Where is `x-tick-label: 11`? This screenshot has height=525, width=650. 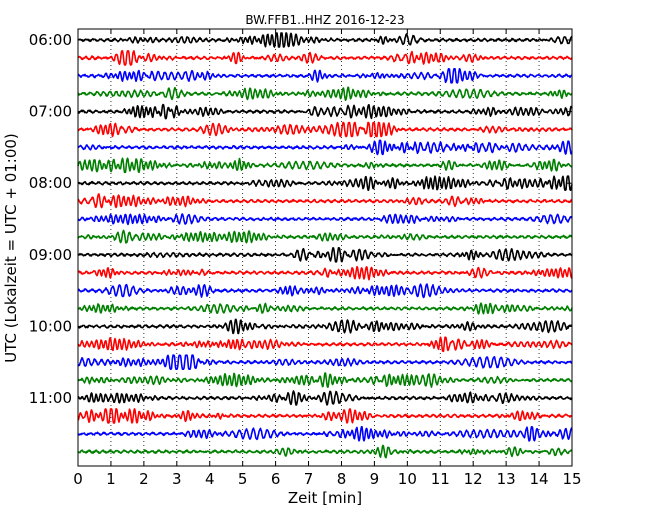 x-tick-label: 11 is located at coordinates (440, 479).